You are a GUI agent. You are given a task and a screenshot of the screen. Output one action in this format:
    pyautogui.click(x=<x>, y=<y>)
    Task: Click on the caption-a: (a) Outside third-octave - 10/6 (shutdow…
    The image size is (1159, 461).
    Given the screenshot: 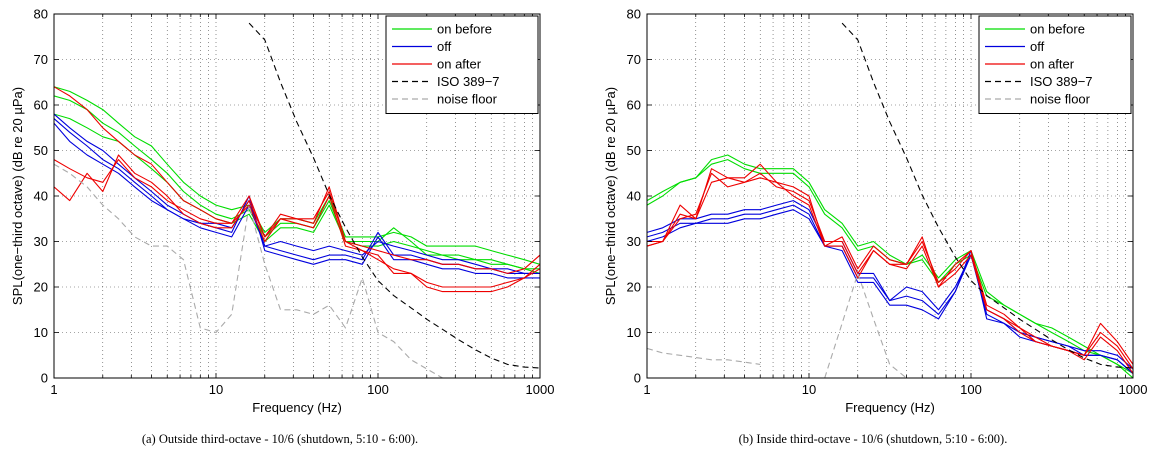 What is the action you would take?
    pyautogui.click(x=280, y=439)
    